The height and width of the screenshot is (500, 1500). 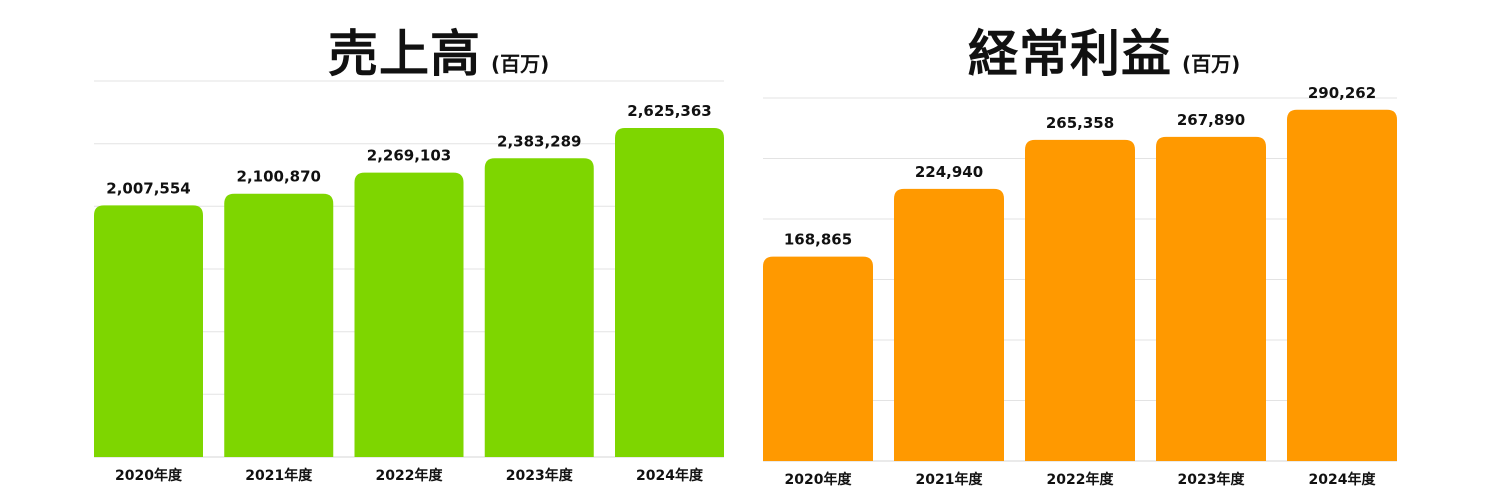 What do you see at coordinates (1343, 479) in the screenshot?
I see `profit-category-label-4: 2024年度` at bounding box center [1343, 479].